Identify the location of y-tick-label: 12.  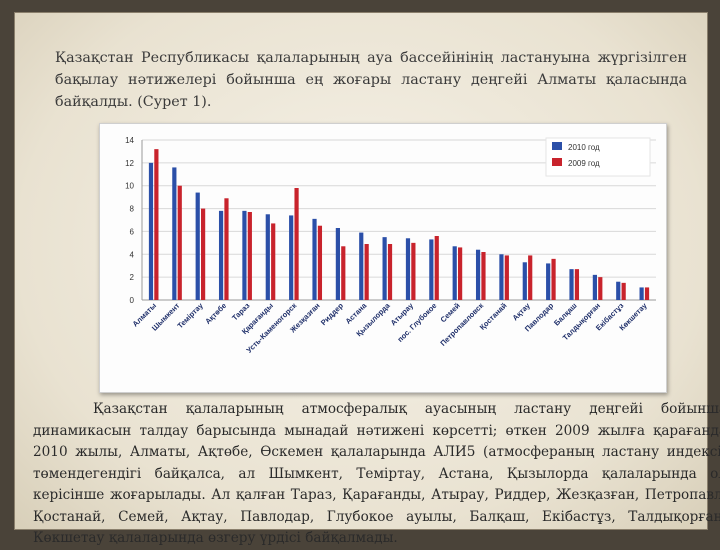
(129, 163).